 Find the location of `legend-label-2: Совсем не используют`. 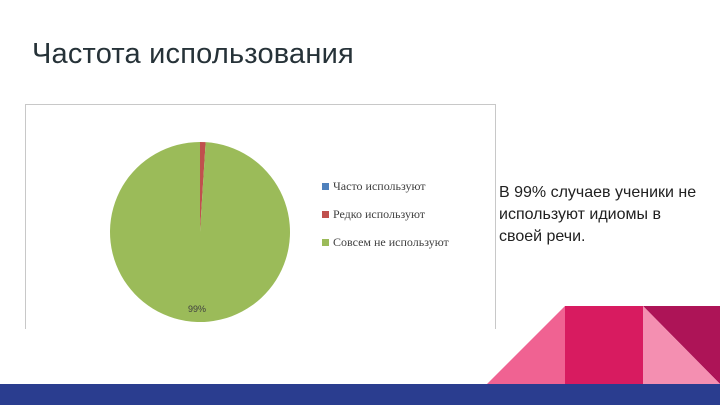

legend-label-2: Совсем не используют is located at coordinates (391, 241).